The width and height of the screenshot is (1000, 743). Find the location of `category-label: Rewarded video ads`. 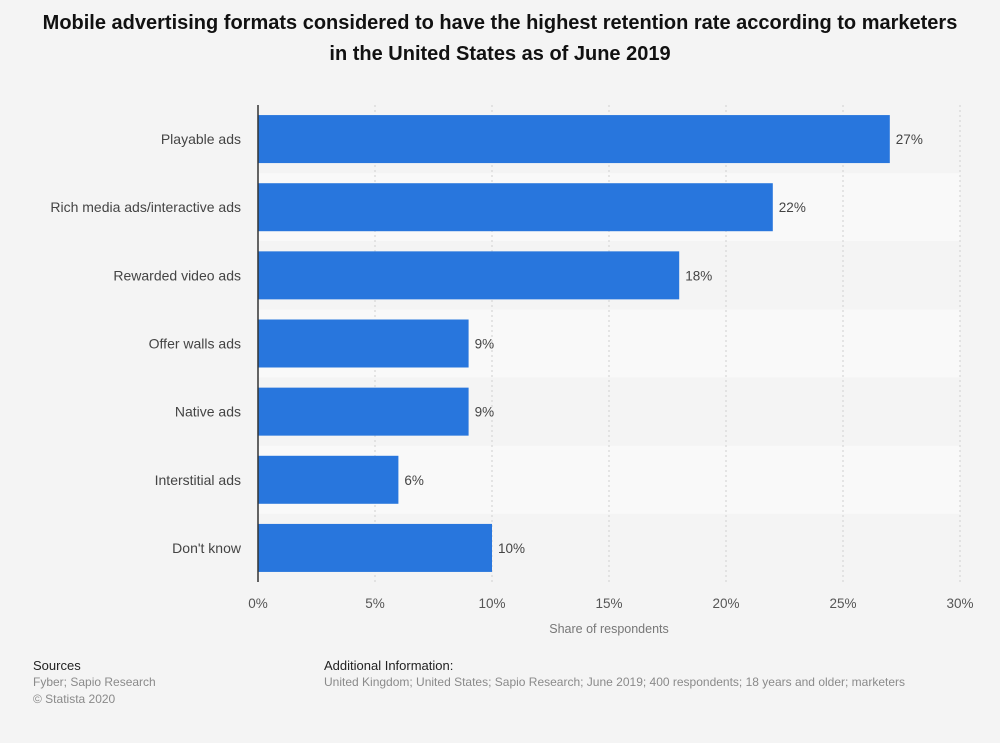

category-label: Rewarded video ads is located at coordinates (177, 275).